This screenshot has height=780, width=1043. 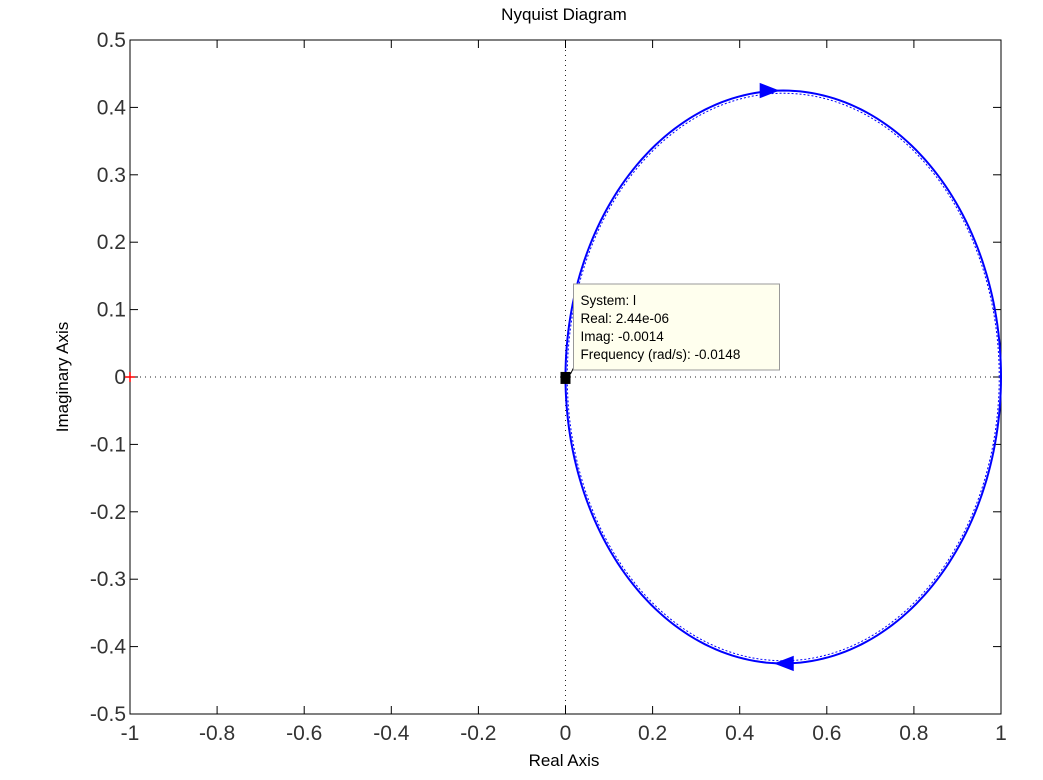 I want to click on y-tick-label: -0.4, so click(x=108, y=647).